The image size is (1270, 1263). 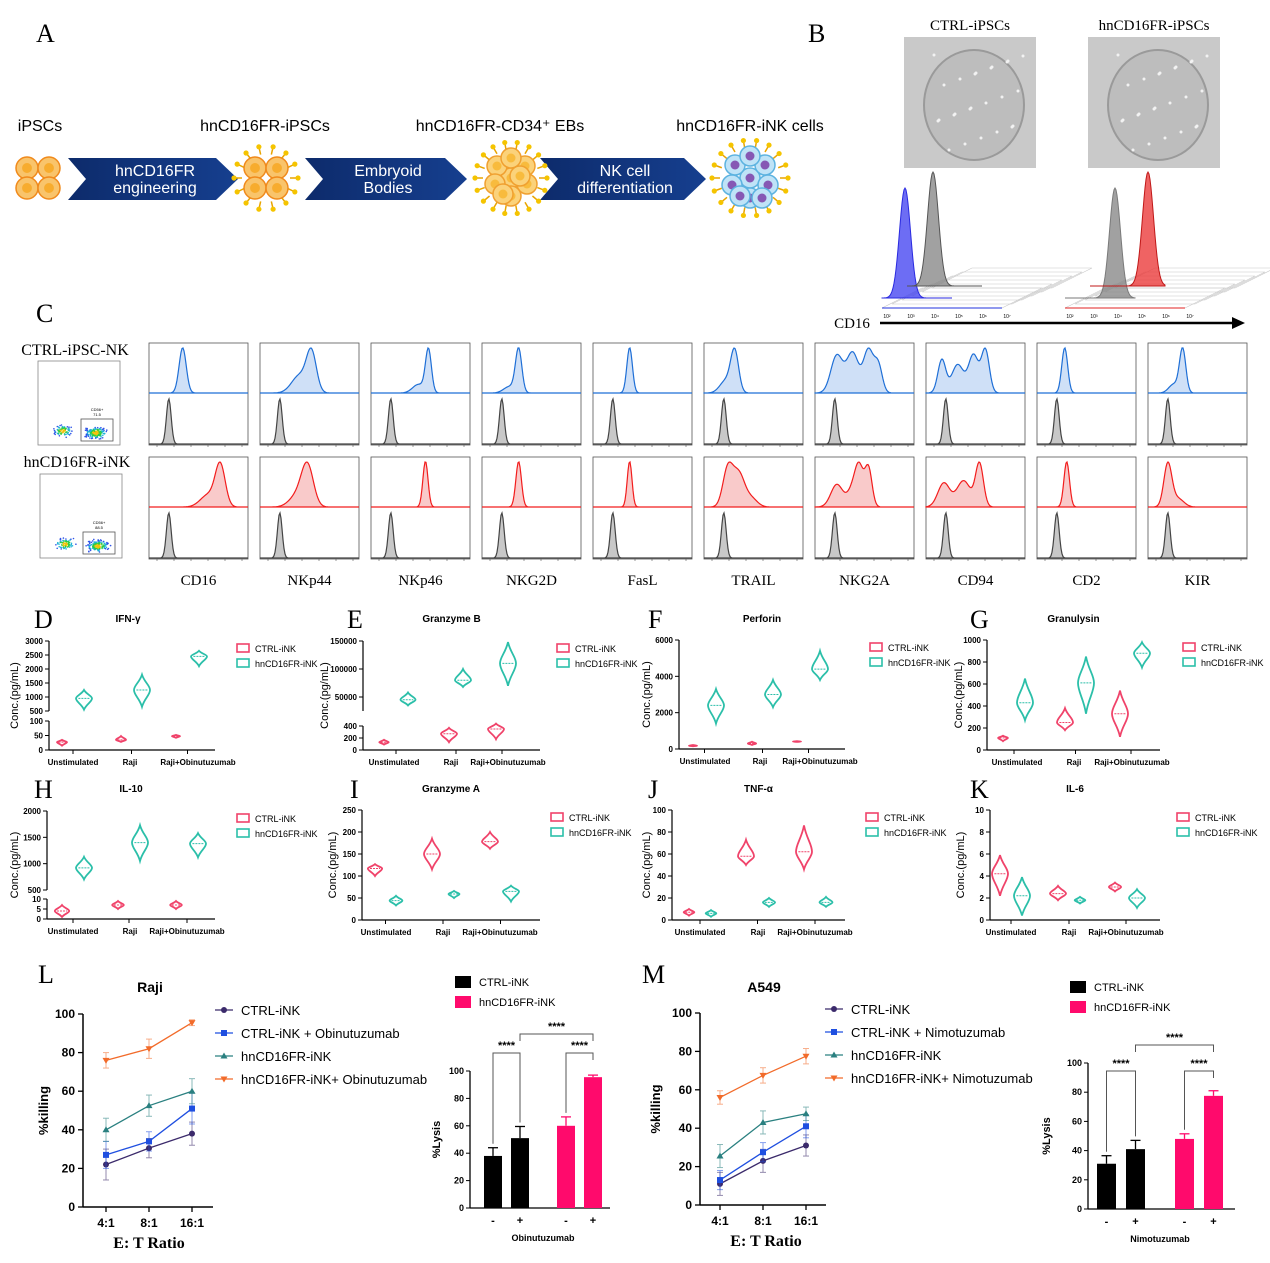 I want to click on histogram-peak, so click(x=1128, y=228).